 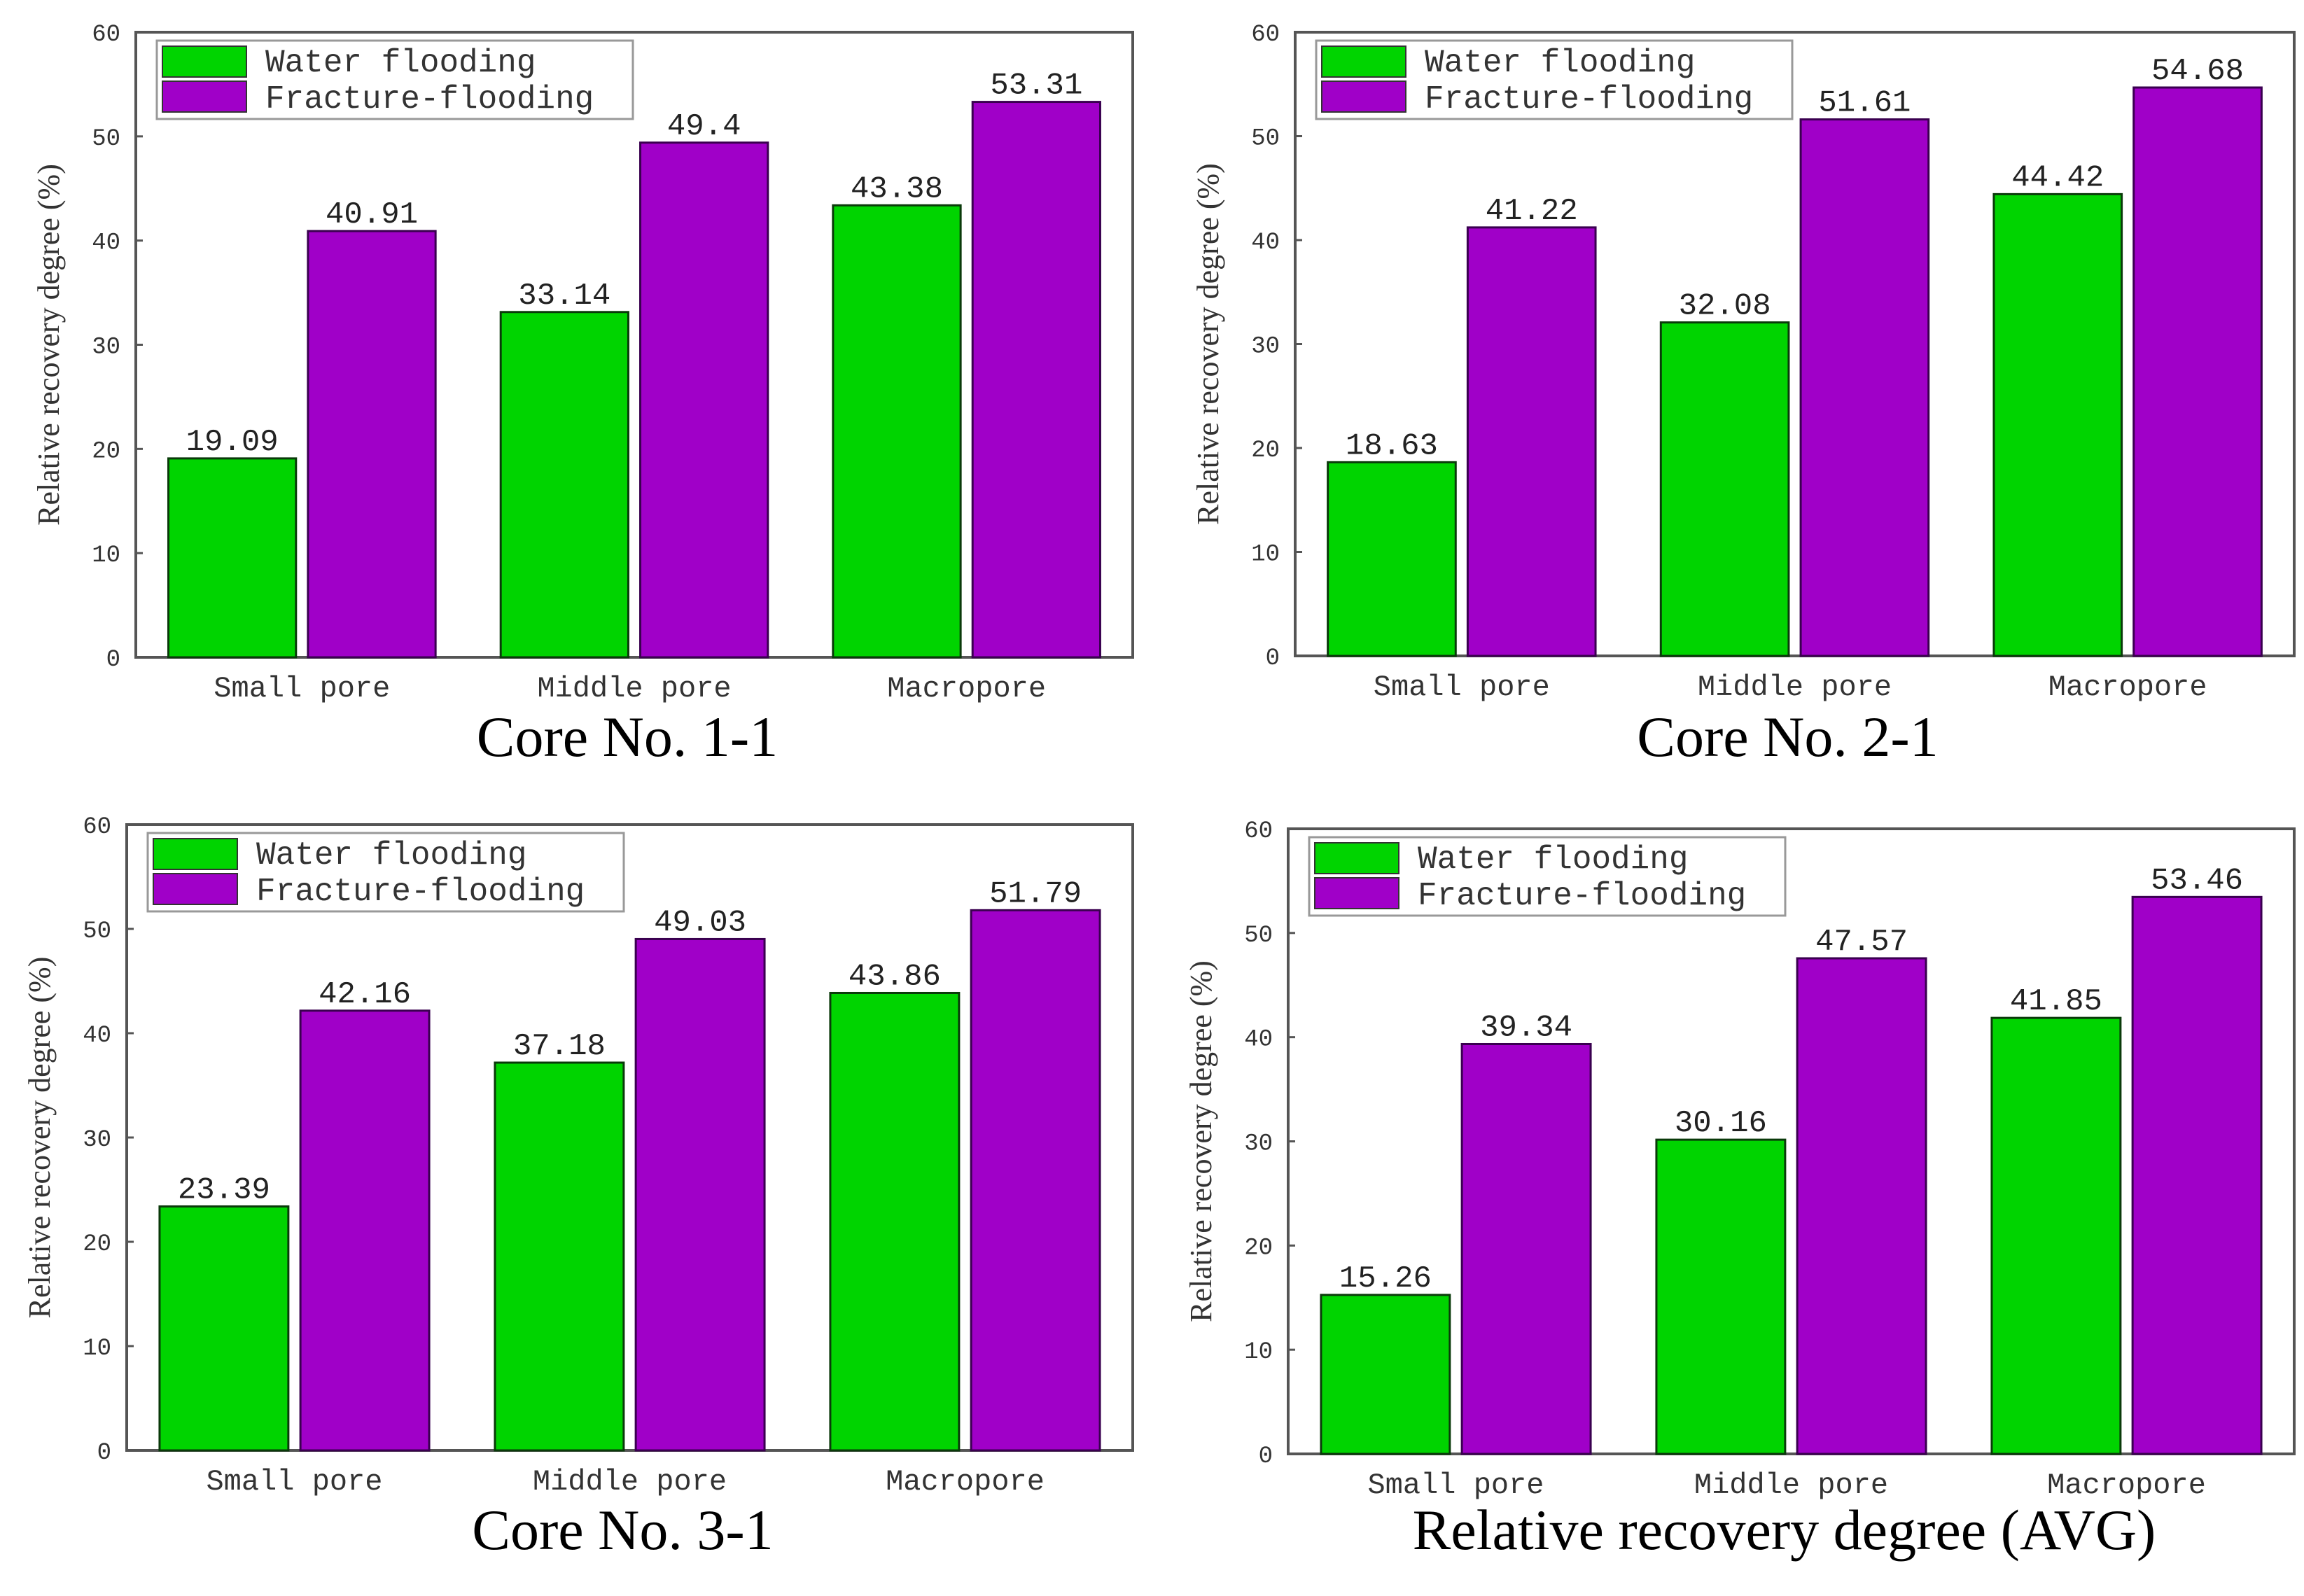 I want to click on data-label: 41.22, so click(x=1532, y=211).